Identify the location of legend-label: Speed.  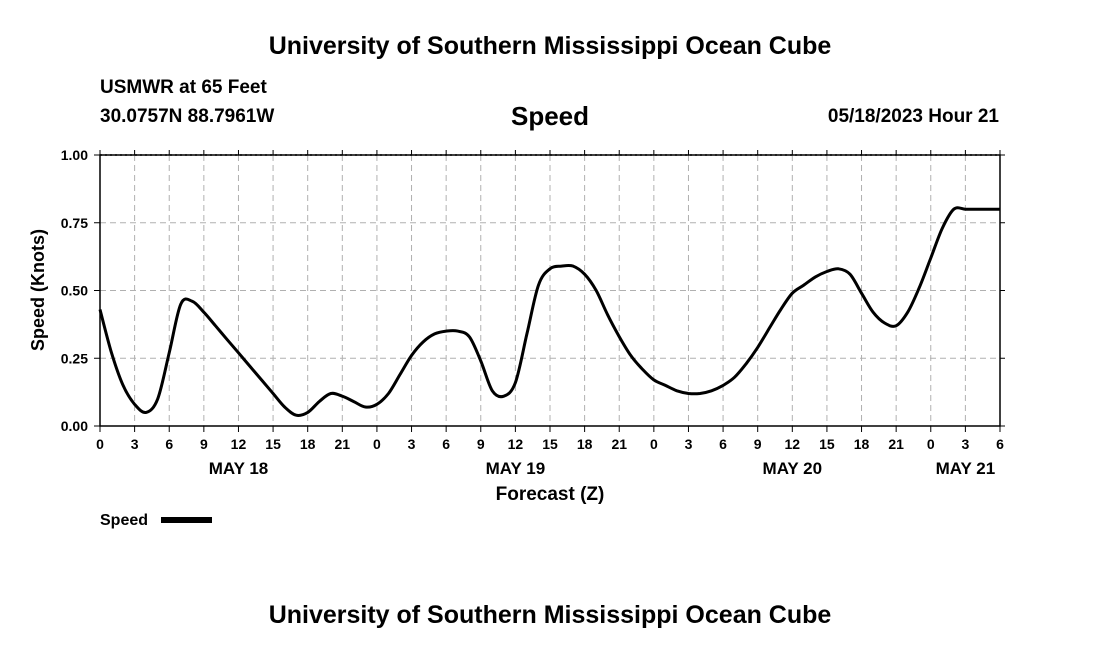
(124, 520).